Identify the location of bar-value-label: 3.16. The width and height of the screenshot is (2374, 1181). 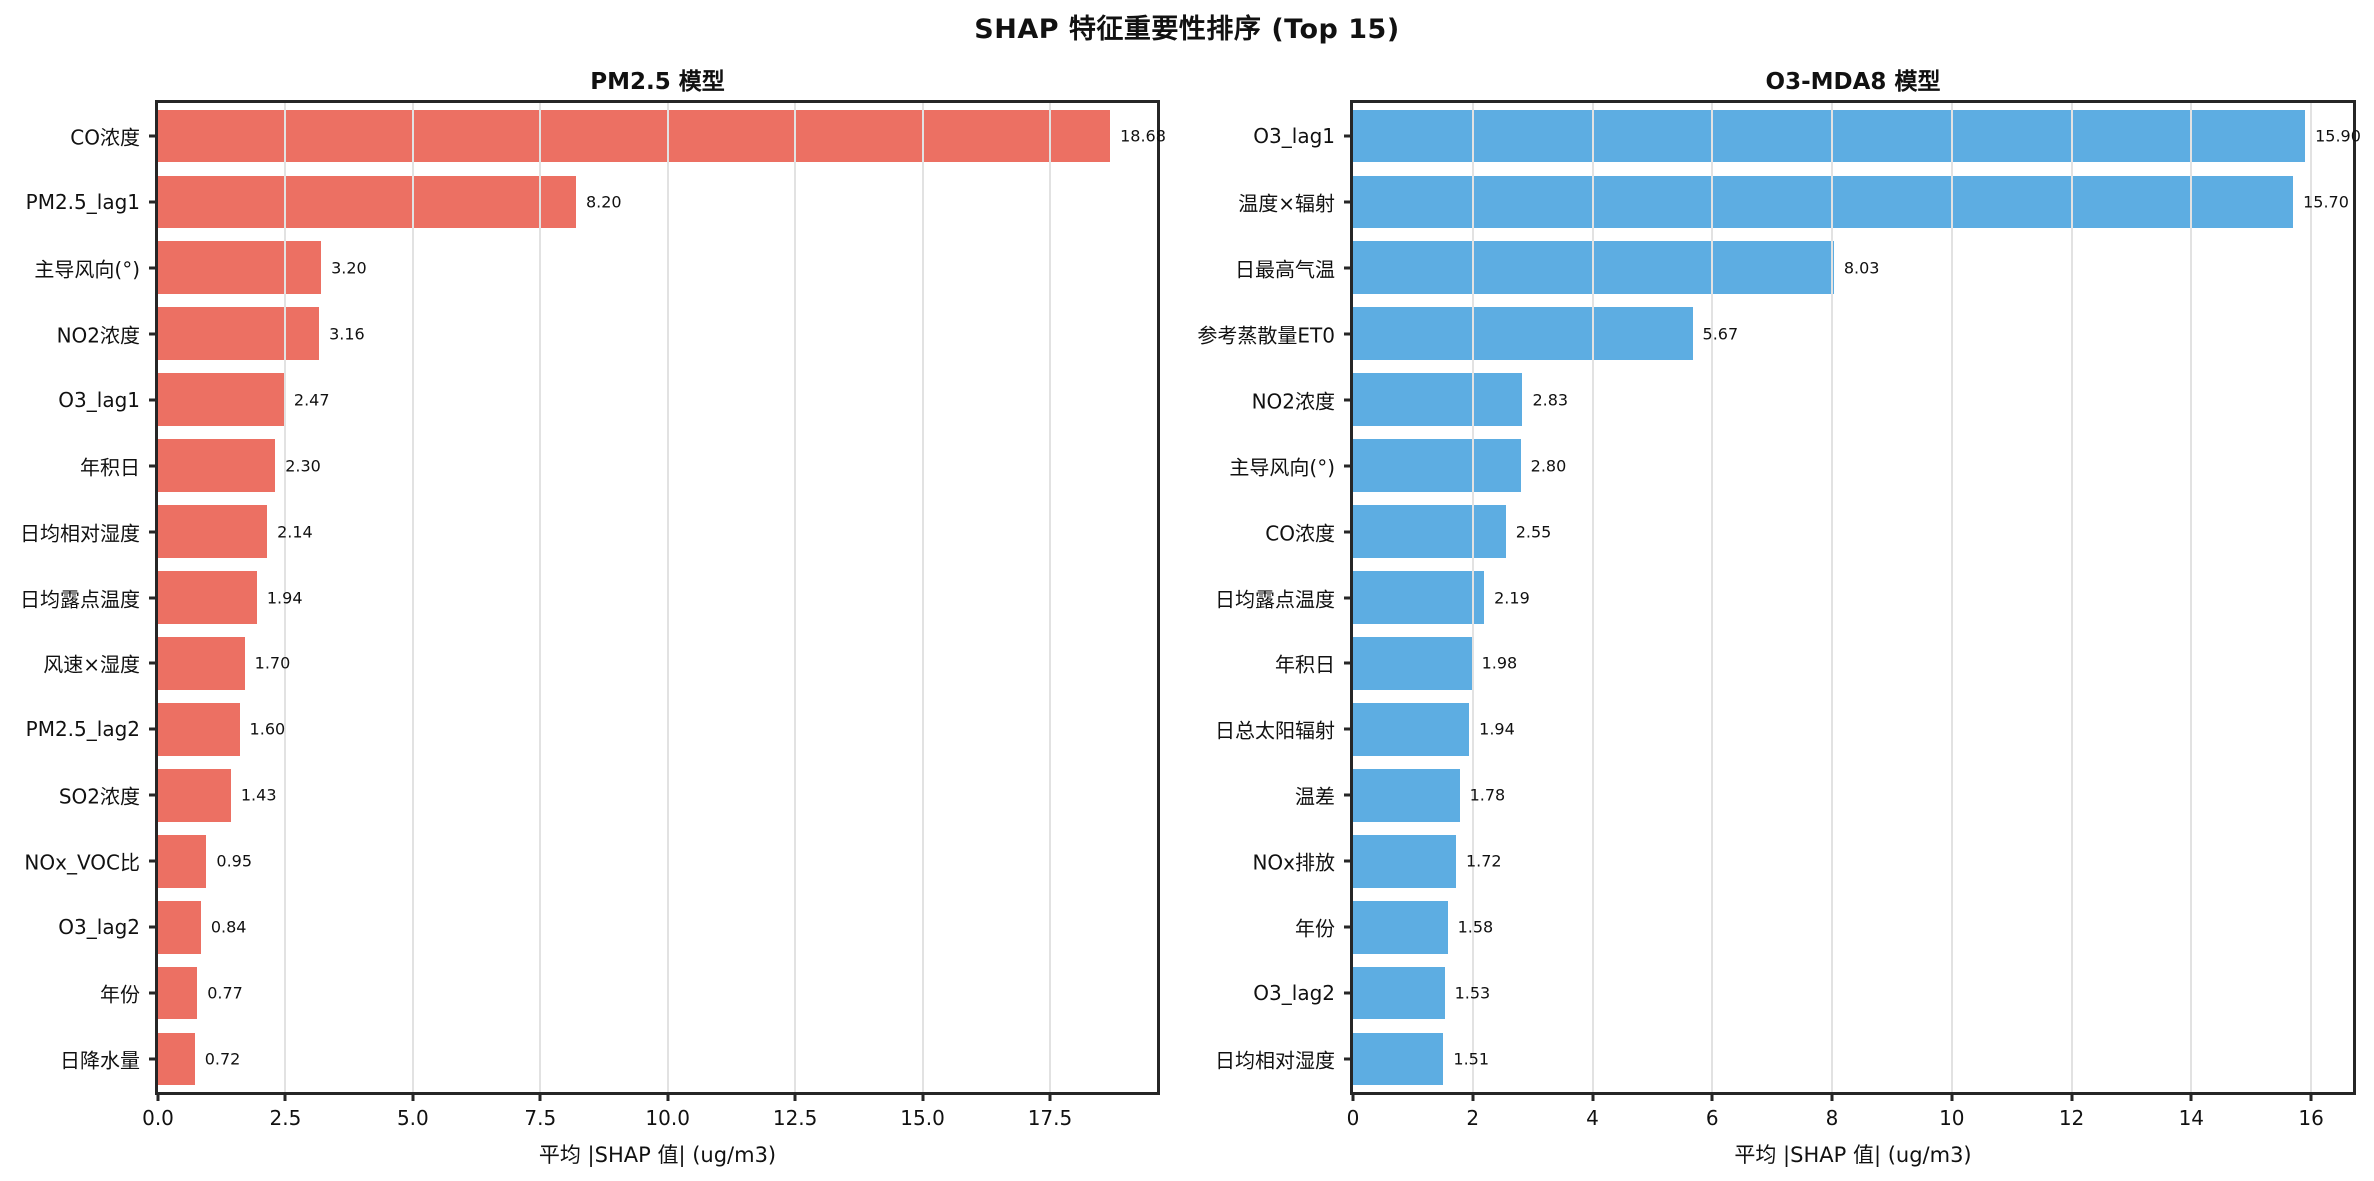
(347, 334).